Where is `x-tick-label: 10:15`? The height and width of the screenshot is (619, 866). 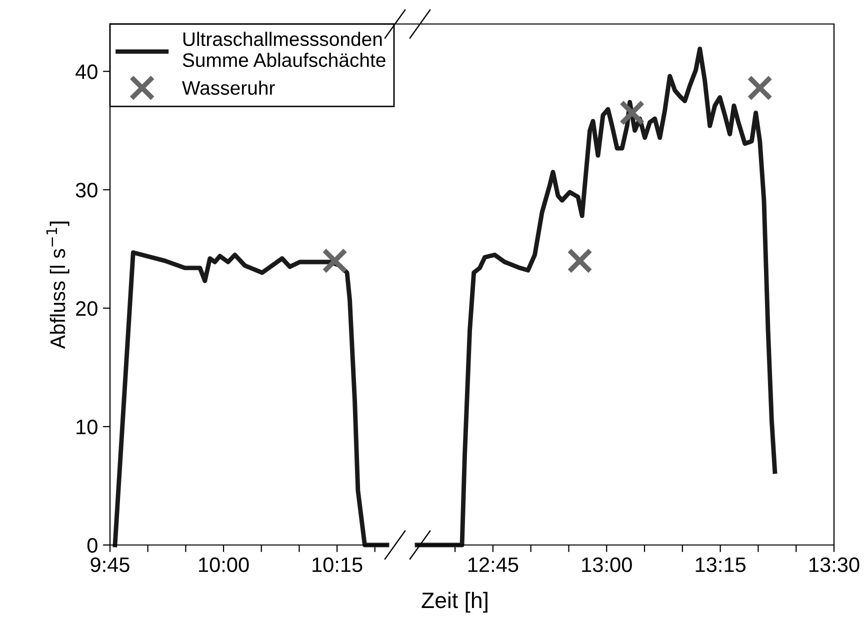 x-tick-label: 10:15 is located at coordinates (337, 564).